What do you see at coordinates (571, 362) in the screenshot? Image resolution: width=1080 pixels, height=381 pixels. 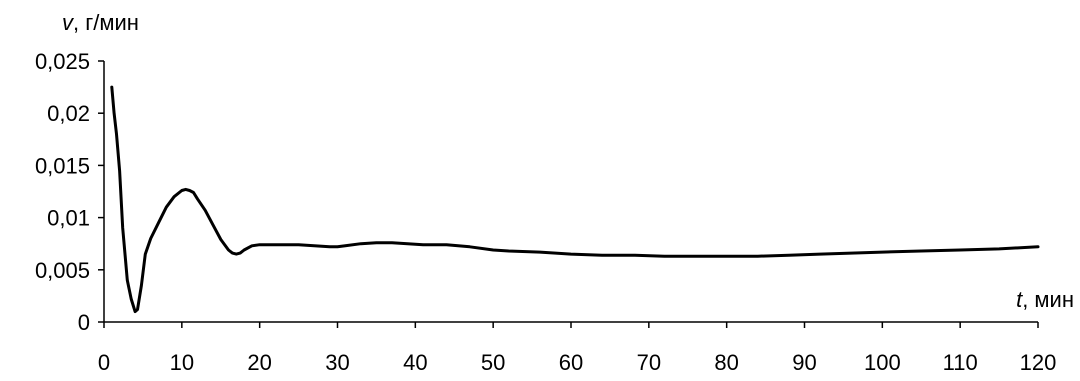 I see `x-tick-label: 60` at bounding box center [571, 362].